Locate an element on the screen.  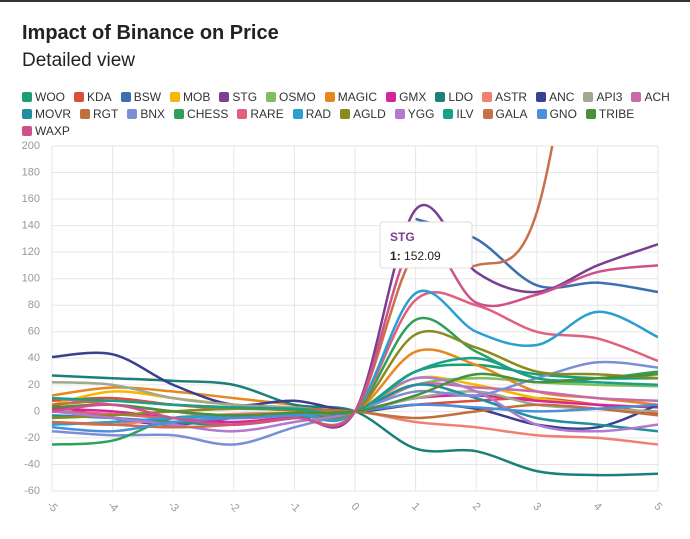
legend-item: WOO is located at coordinates (43, 97).